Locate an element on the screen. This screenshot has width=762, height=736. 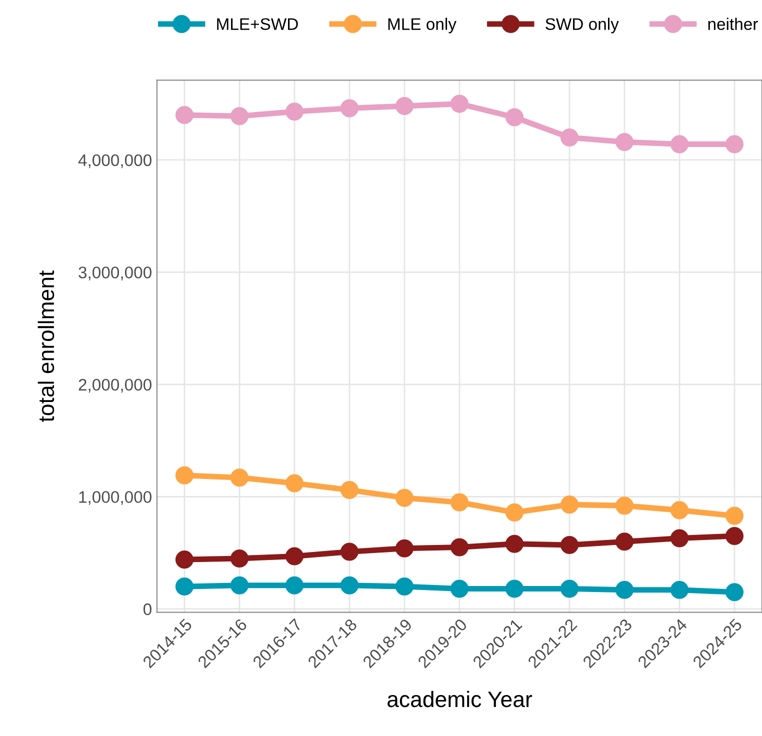
legend-label: MLE+SWD is located at coordinates (257, 24).